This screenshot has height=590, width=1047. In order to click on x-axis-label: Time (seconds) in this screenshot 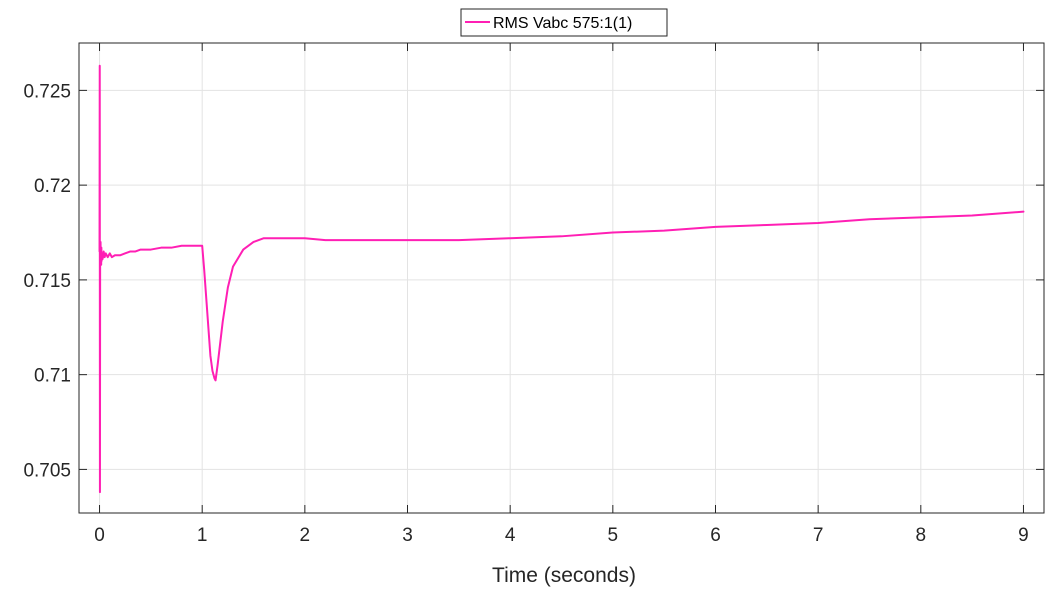, I will do `click(564, 575)`.